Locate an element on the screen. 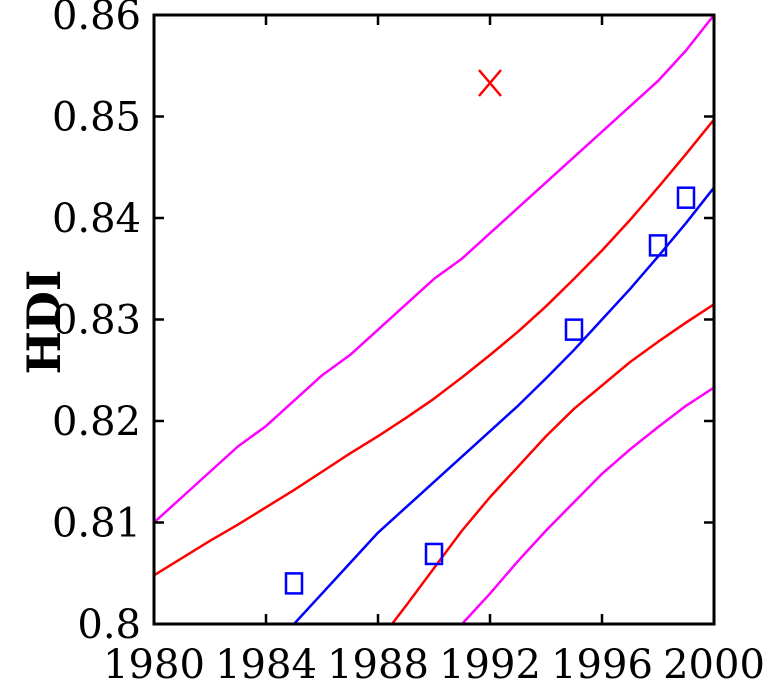 The height and width of the screenshot is (685, 769). x-tick-label: 2000 is located at coordinates (714, 663).